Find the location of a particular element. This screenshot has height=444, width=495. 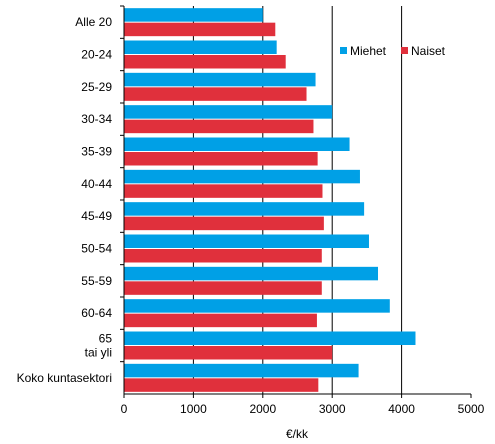

x-tick-label: 5000 is located at coordinates (471, 409).